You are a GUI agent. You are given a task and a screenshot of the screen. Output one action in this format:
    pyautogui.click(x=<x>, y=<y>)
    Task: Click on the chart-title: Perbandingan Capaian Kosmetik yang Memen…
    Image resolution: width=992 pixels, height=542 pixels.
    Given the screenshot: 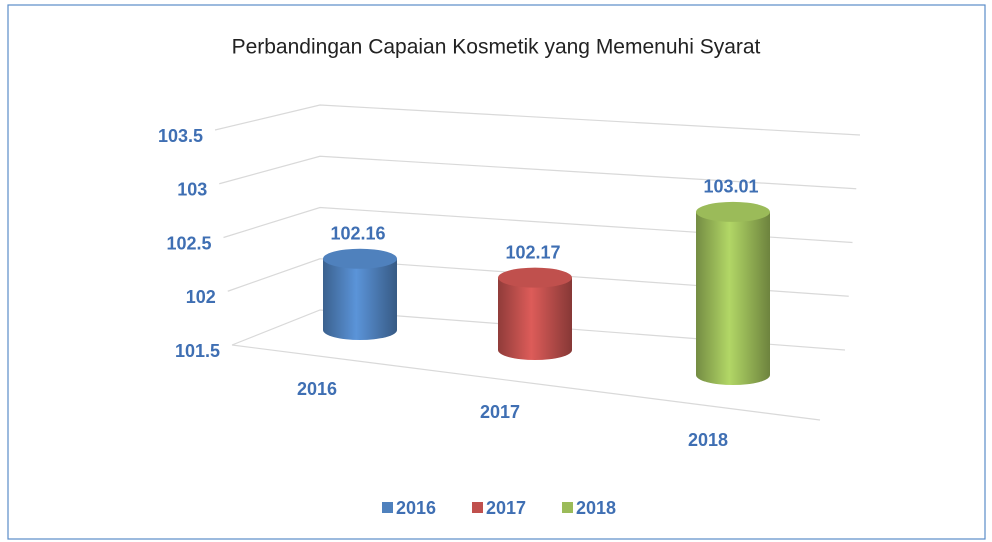 What is the action you would take?
    pyautogui.click(x=496, y=47)
    